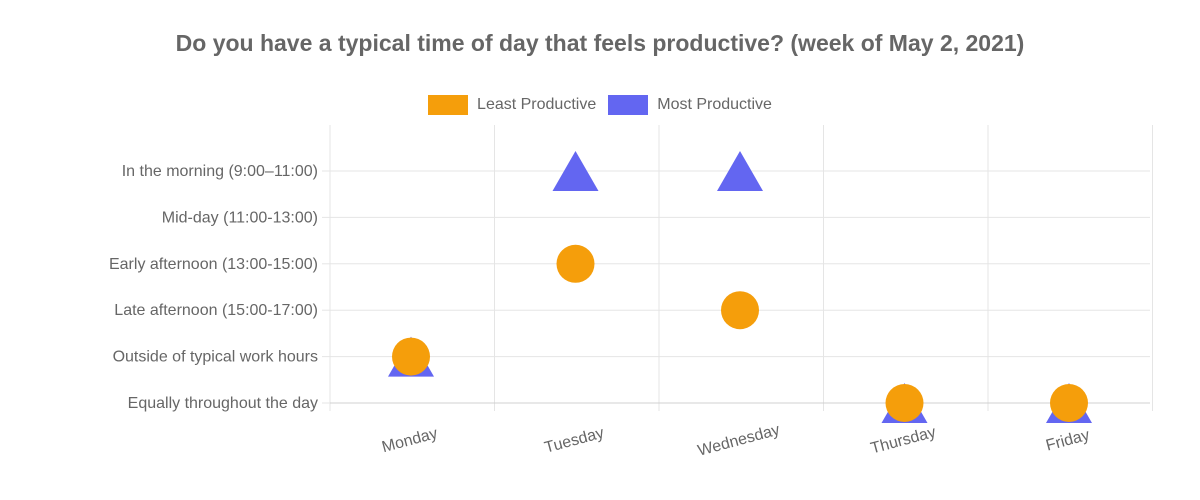  I want to click on legend-item-most-productive: Most Productive, so click(690, 105).